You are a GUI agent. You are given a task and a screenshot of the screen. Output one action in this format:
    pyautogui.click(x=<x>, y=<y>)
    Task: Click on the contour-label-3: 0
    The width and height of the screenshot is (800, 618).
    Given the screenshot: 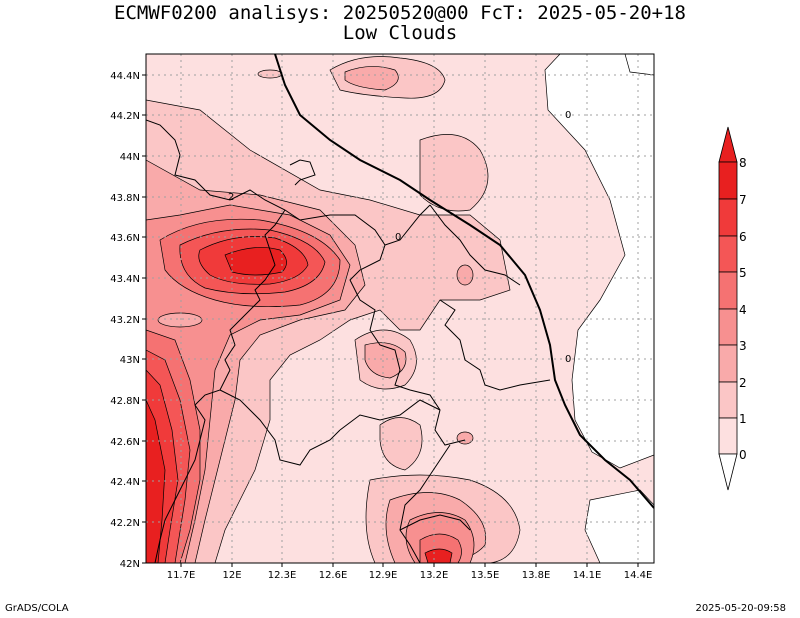 What is the action you would take?
    pyautogui.click(x=568, y=359)
    